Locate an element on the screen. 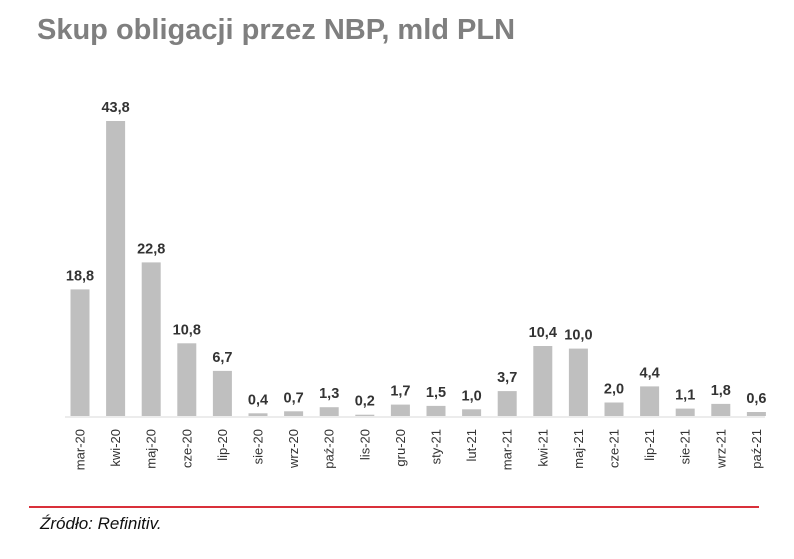 The width and height of the screenshot is (794, 559). value-label-lip-21: 4,4 is located at coordinates (650, 373).